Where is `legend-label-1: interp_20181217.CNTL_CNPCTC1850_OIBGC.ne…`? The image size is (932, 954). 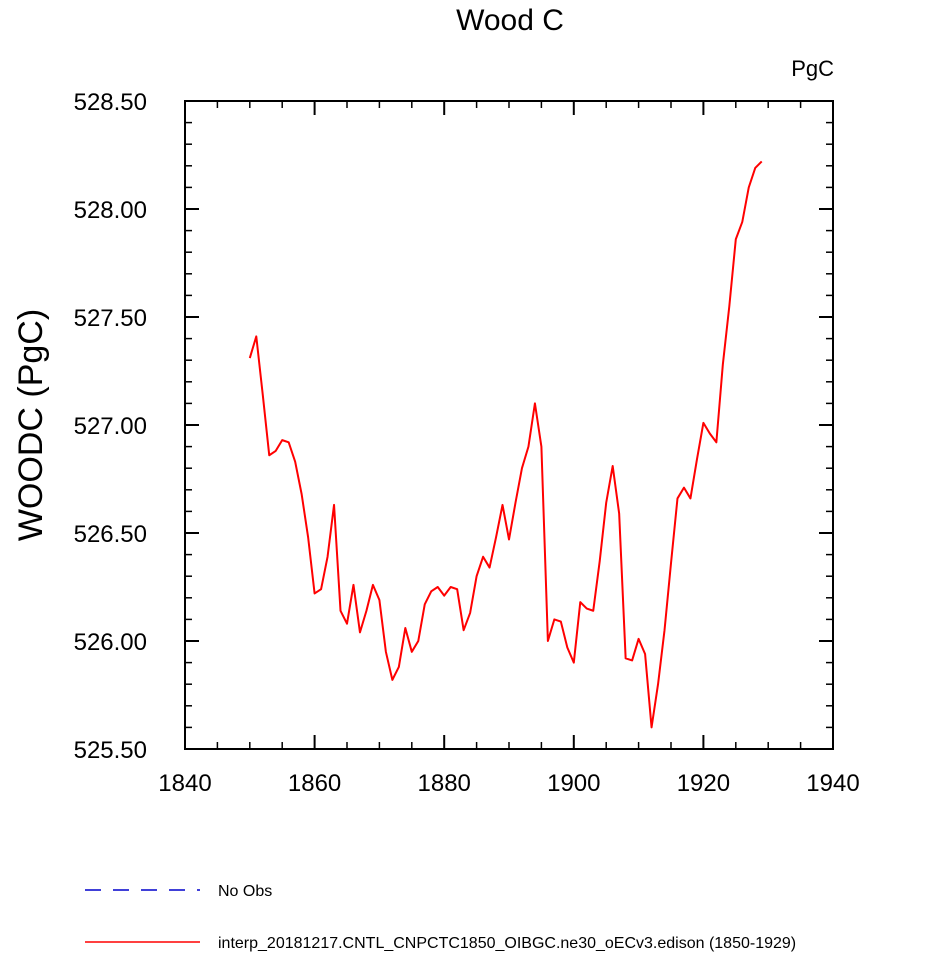
legend-label-1: interp_20181217.CNTL_CNPCTC1850_OIBGC.ne… is located at coordinates (507, 943).